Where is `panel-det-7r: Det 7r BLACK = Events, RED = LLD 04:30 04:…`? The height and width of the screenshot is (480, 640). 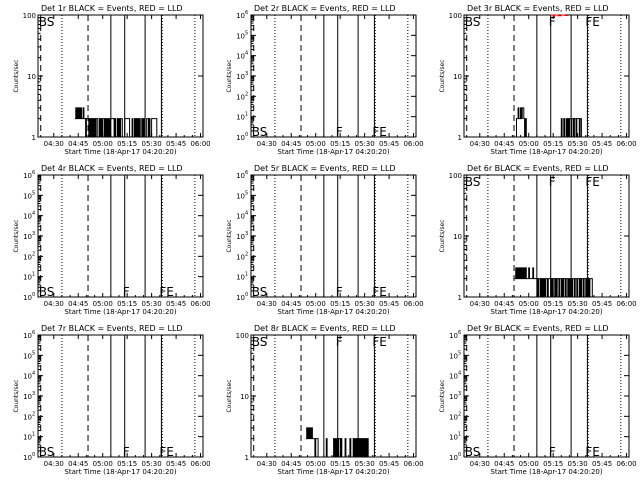 panel-det-7r: Det 7r BLACK = Events, RED = LLD 04:30 04:… is located at coordinates (112, 400).